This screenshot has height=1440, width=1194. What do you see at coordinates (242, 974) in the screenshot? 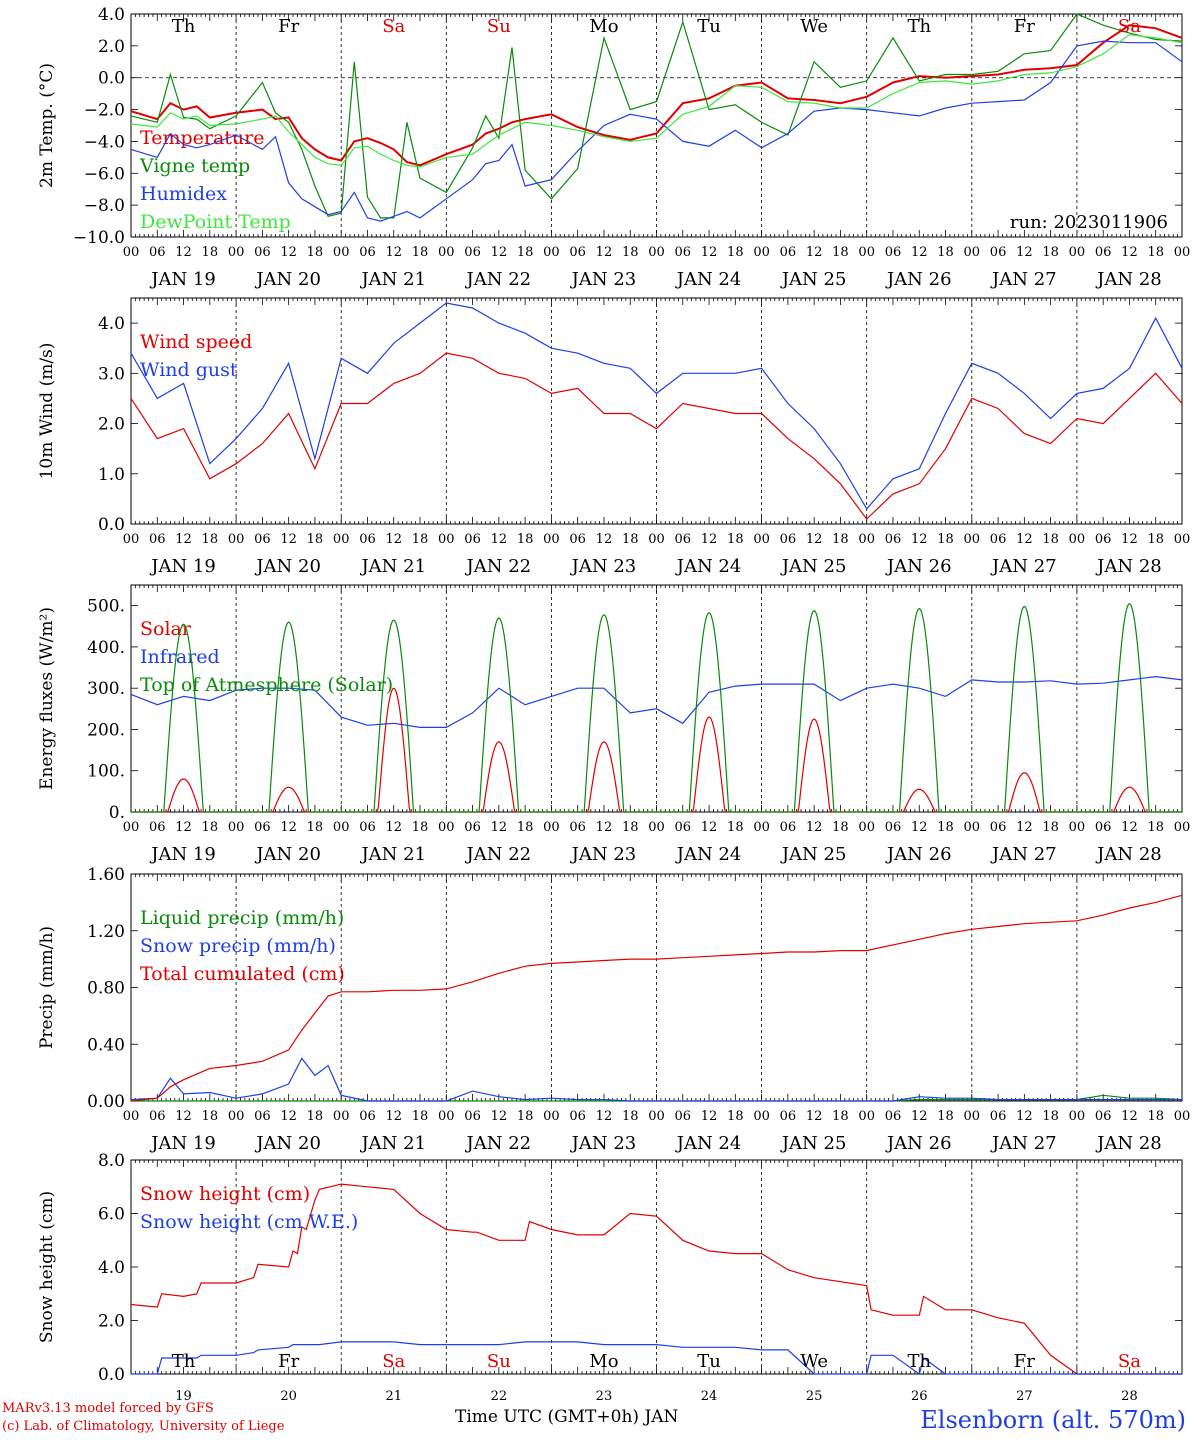
I see `legend-total-cumulated-cm-: Total cumulated (cm)` at bounding box center [242, 974].